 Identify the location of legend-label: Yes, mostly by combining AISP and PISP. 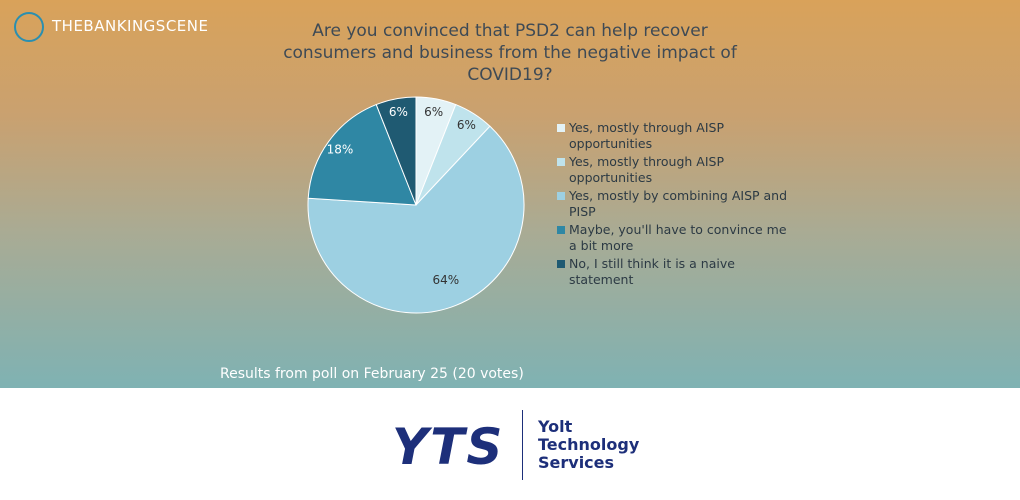
(678, 203).